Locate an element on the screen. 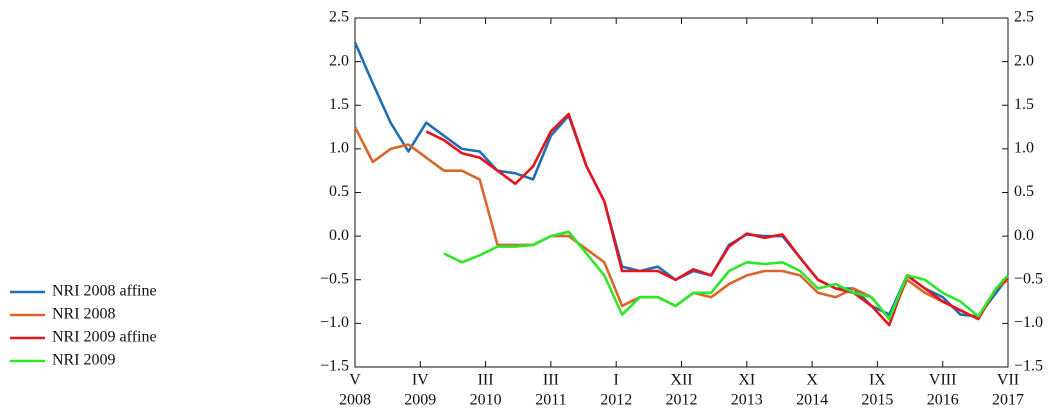 This screenshot has width=1052, height=417. x-tick-label: V is located at coordinates (355, 380).